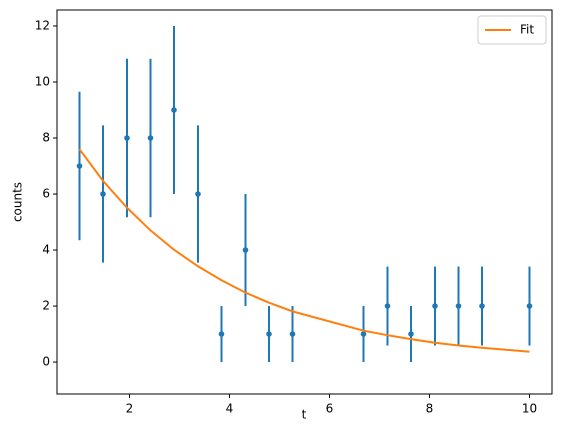 The image size is (562, 436). What do you see at coordinates (430, 409) in the screenshot?
I see `x-tick-label: 8` at bounding box center [430, 409].